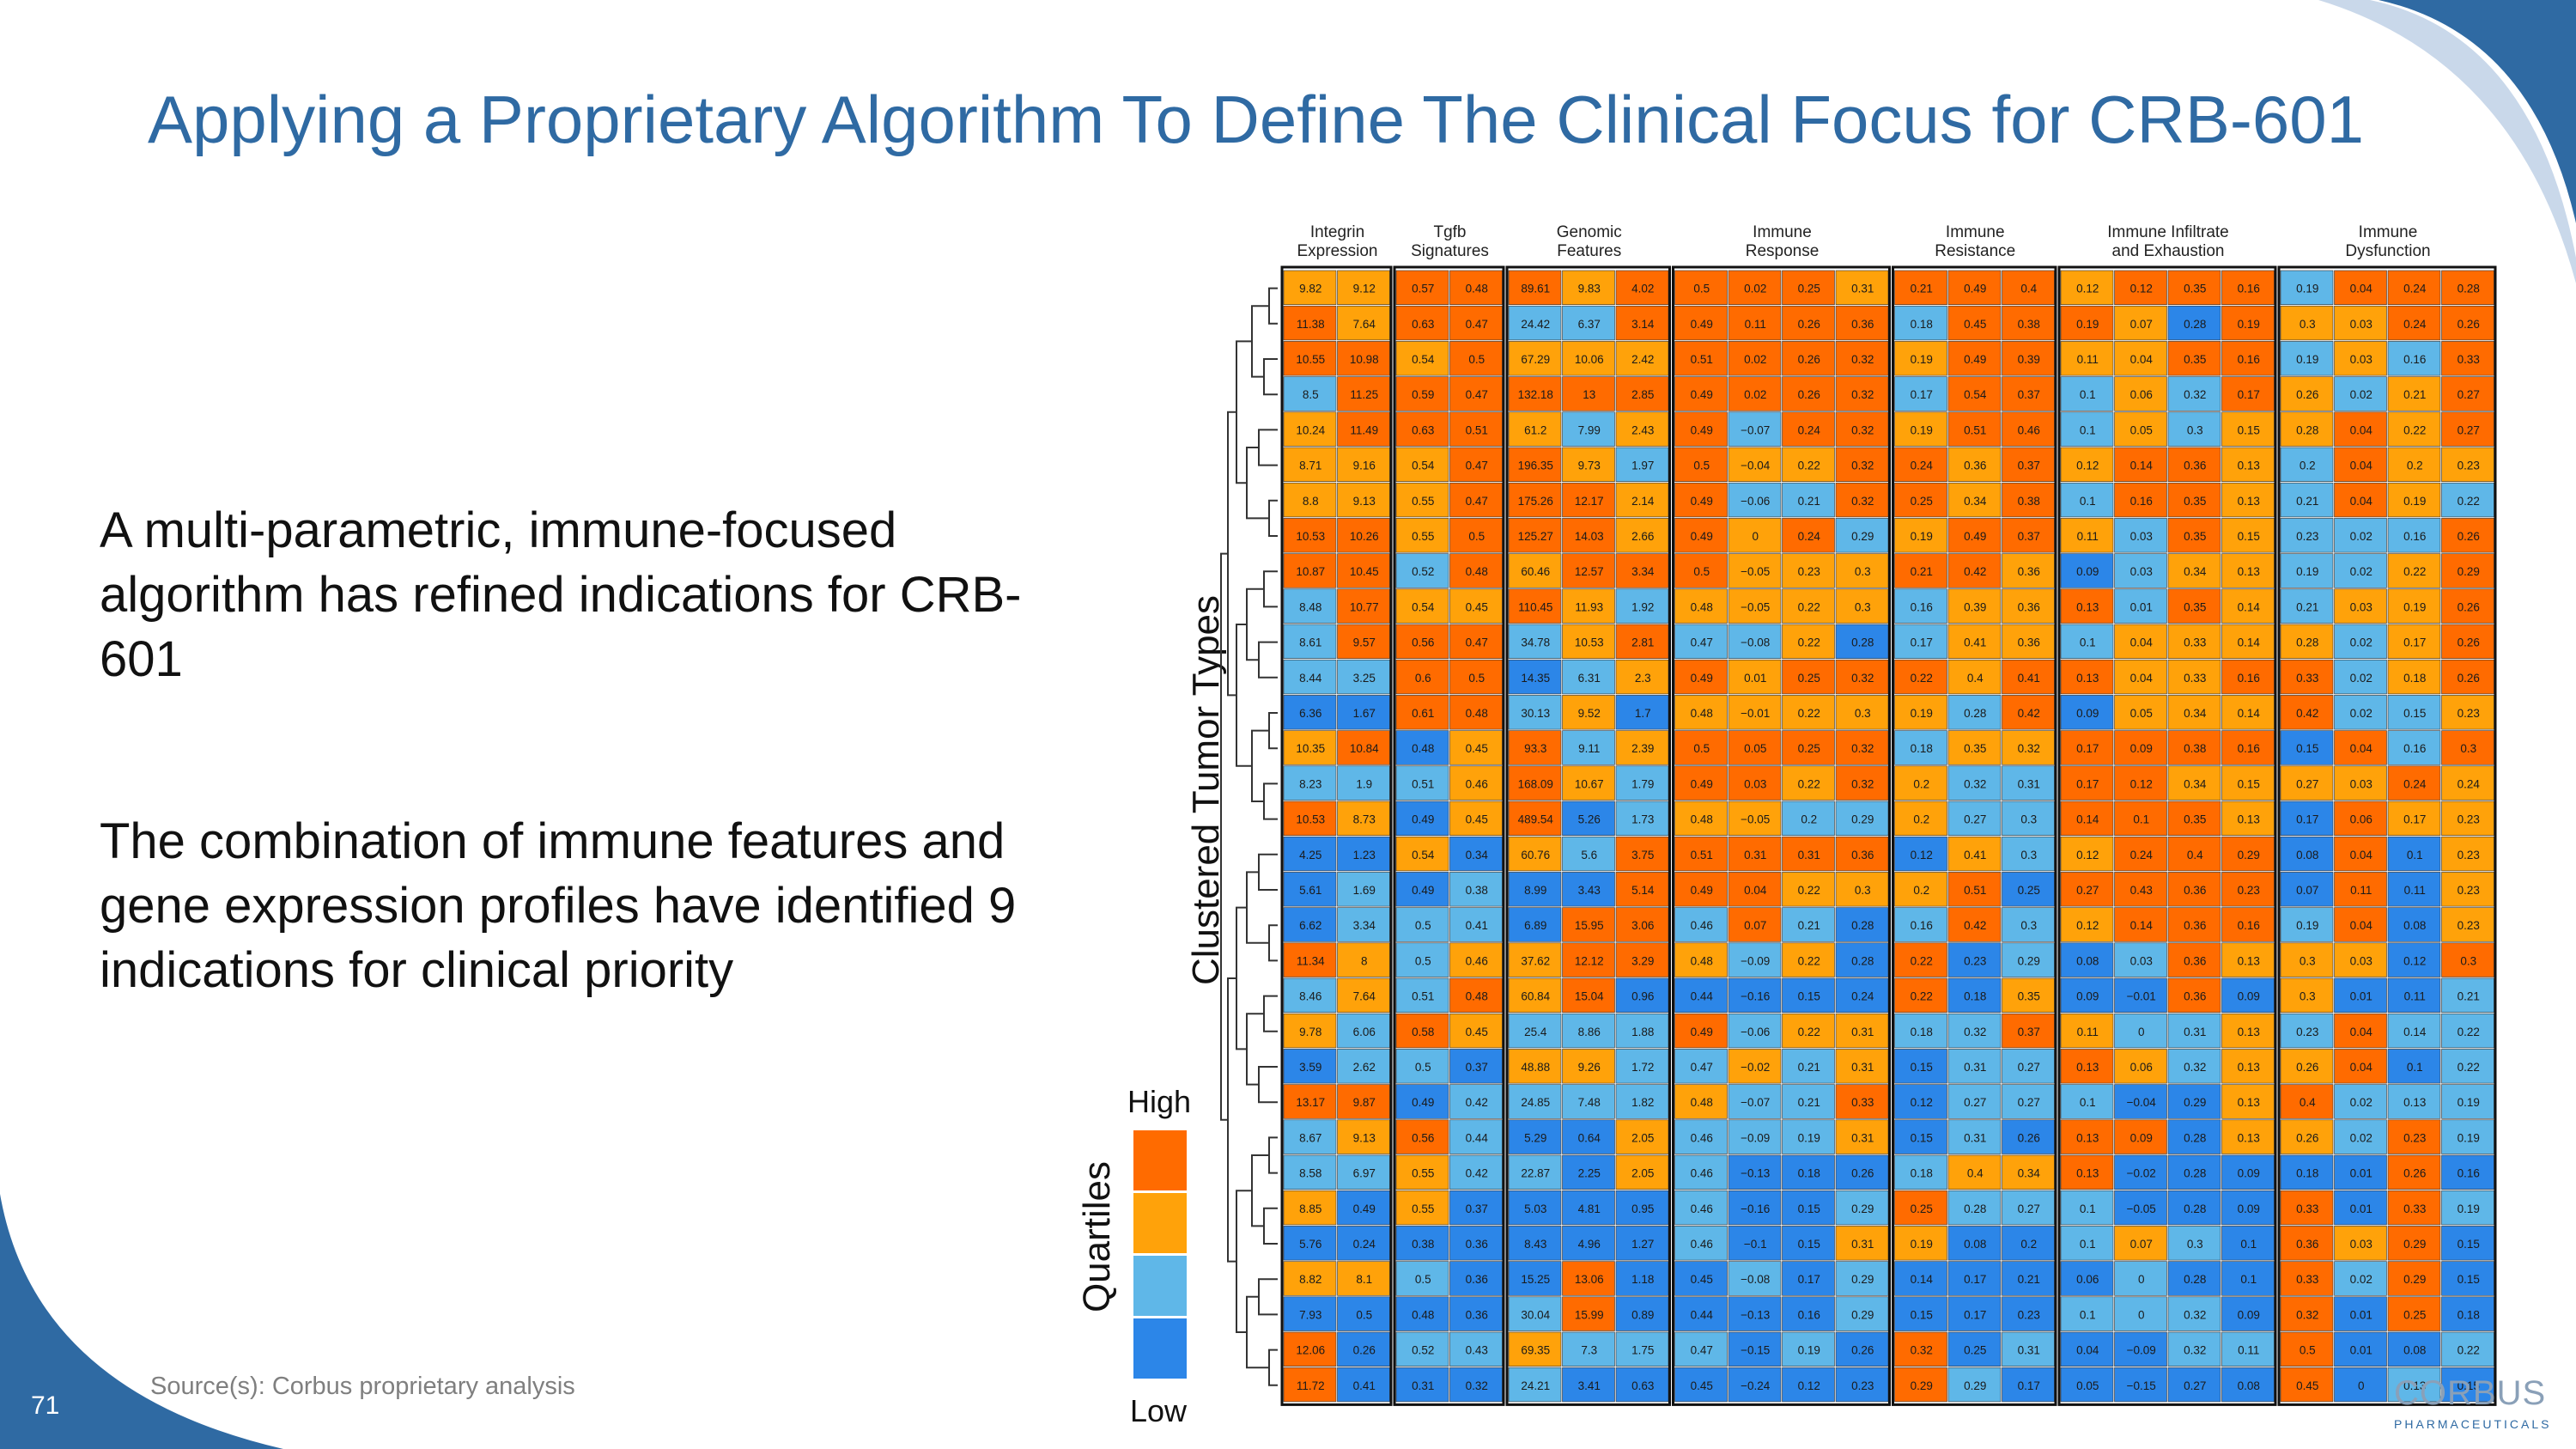 The width and height of the screenshot is (2576, 1449). What do you see at coordinates (1922, 571) in the screenshot?
I see `heatmap-cell-label: 0.21` at bounding box center [1922, 571].